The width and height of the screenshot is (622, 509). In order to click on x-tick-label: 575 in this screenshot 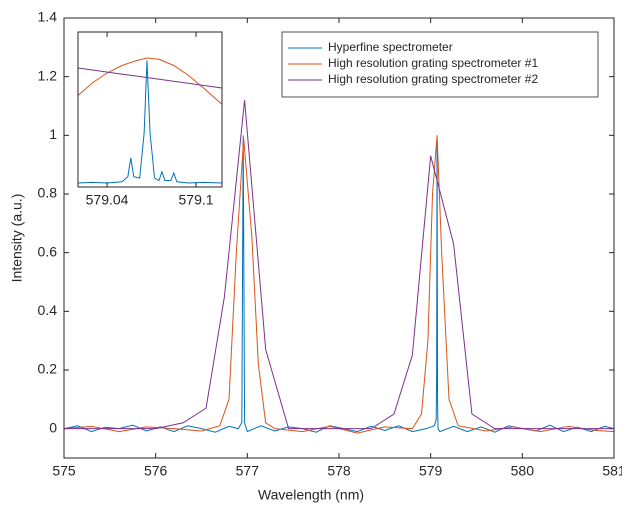, I will do `click(64, 471)`.